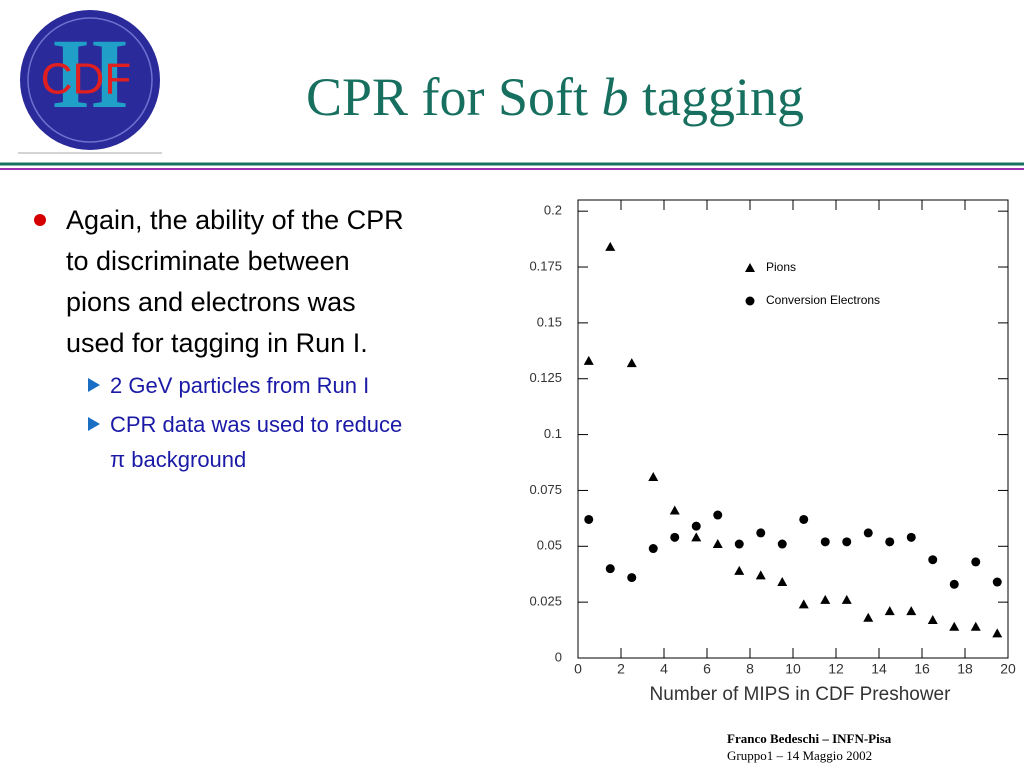 The height and width of the screenshot is (768, 1024). What do you see at coordinates (621, 669) in the screenshot?
I see `x-tick-label: 2` at bounding box center [621, 669].